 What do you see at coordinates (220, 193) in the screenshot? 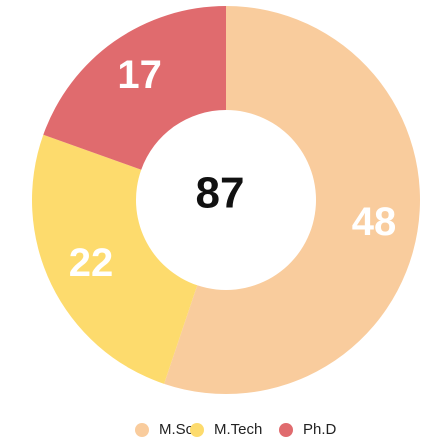
I see `center-label: 87` at bounding box center [220, 193].